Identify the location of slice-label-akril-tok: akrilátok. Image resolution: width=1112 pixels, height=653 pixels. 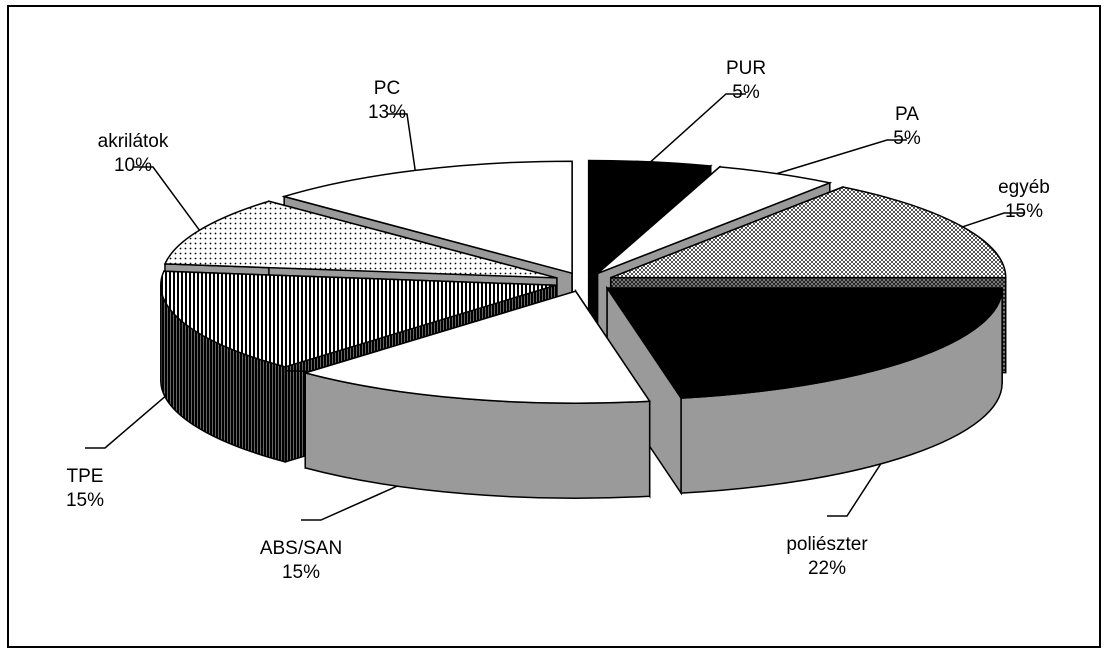
(133, 141).